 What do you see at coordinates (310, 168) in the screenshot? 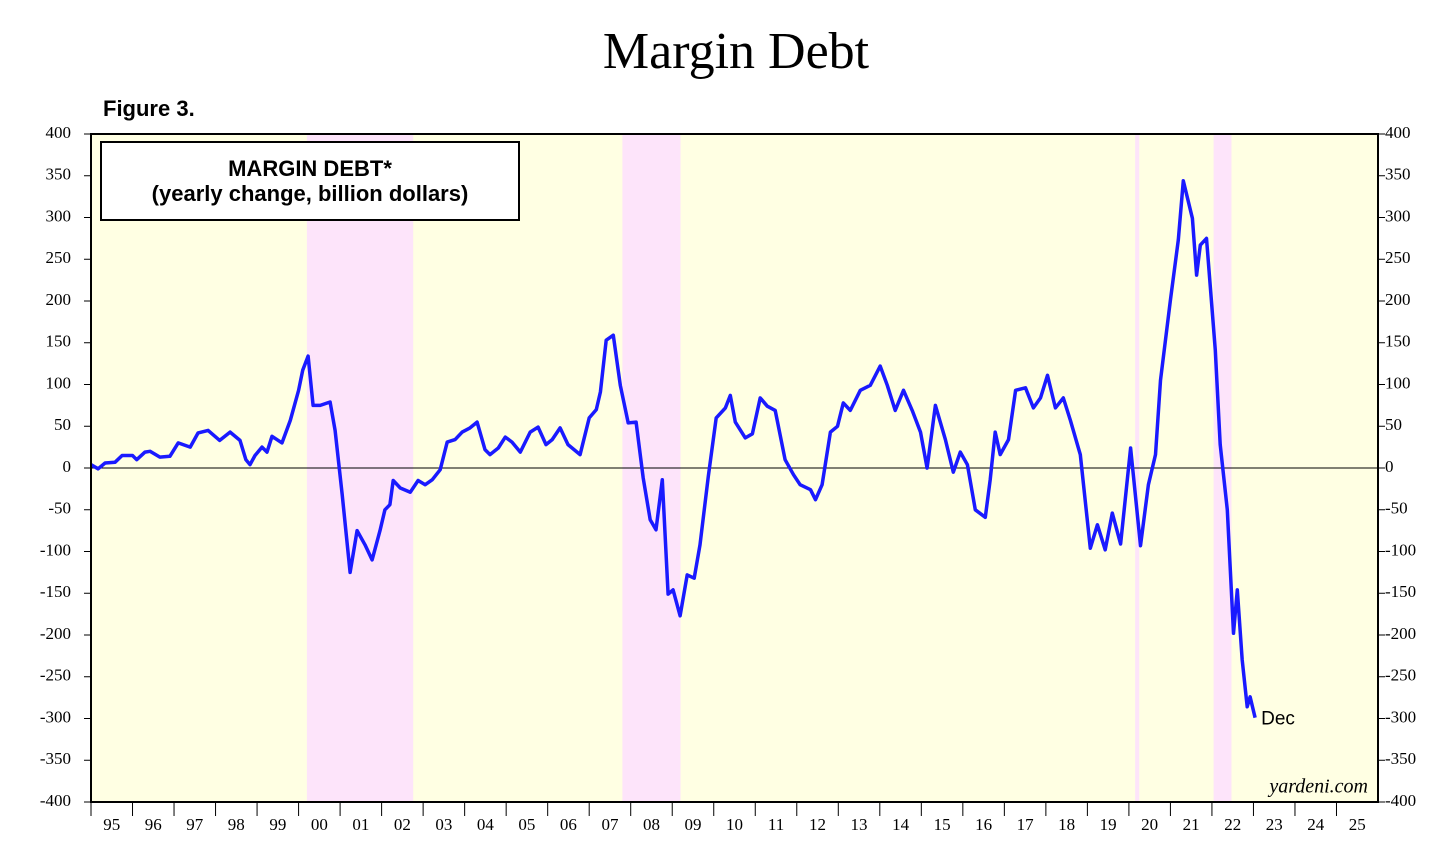
I see `legend-title: MARGIN DEBT*` at bounding box center [310, 168].